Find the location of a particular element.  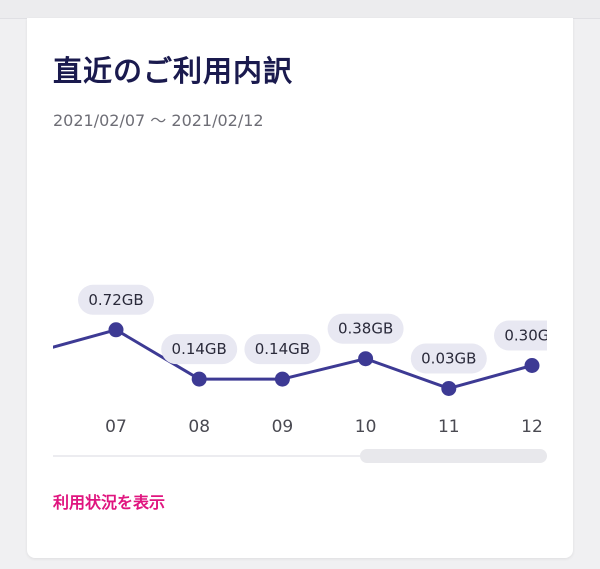

data-label-08: 0.14GB is located at coordinates (199, 349).